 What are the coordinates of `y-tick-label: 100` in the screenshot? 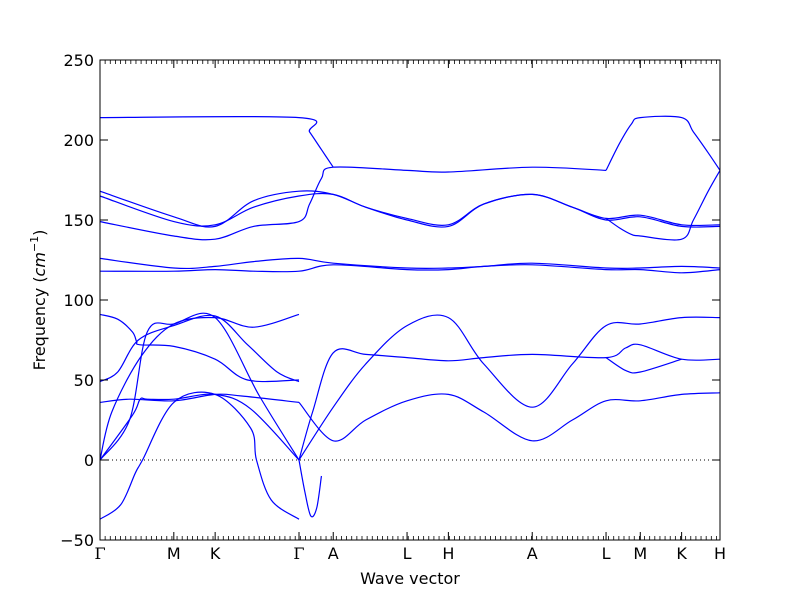 It's located at (78, 300).